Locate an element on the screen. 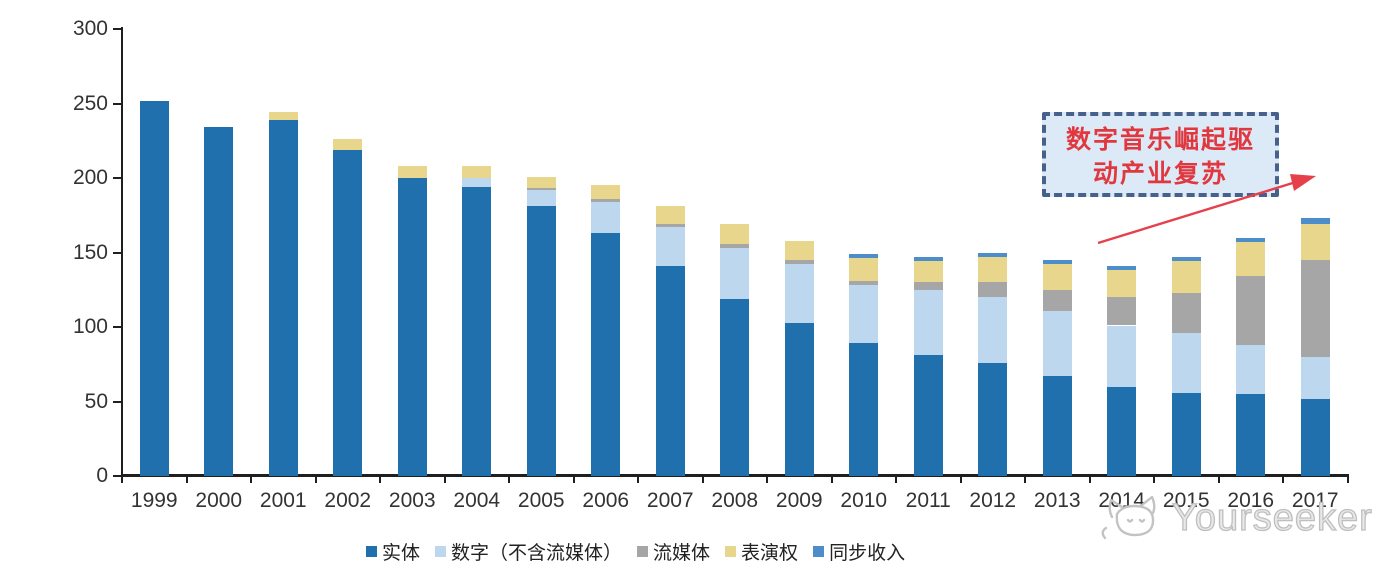 Image resolution: width=1398 pixels, height=582 pixels. bar-segment-performance-rights-2002 is located at coordinates (348, 144).